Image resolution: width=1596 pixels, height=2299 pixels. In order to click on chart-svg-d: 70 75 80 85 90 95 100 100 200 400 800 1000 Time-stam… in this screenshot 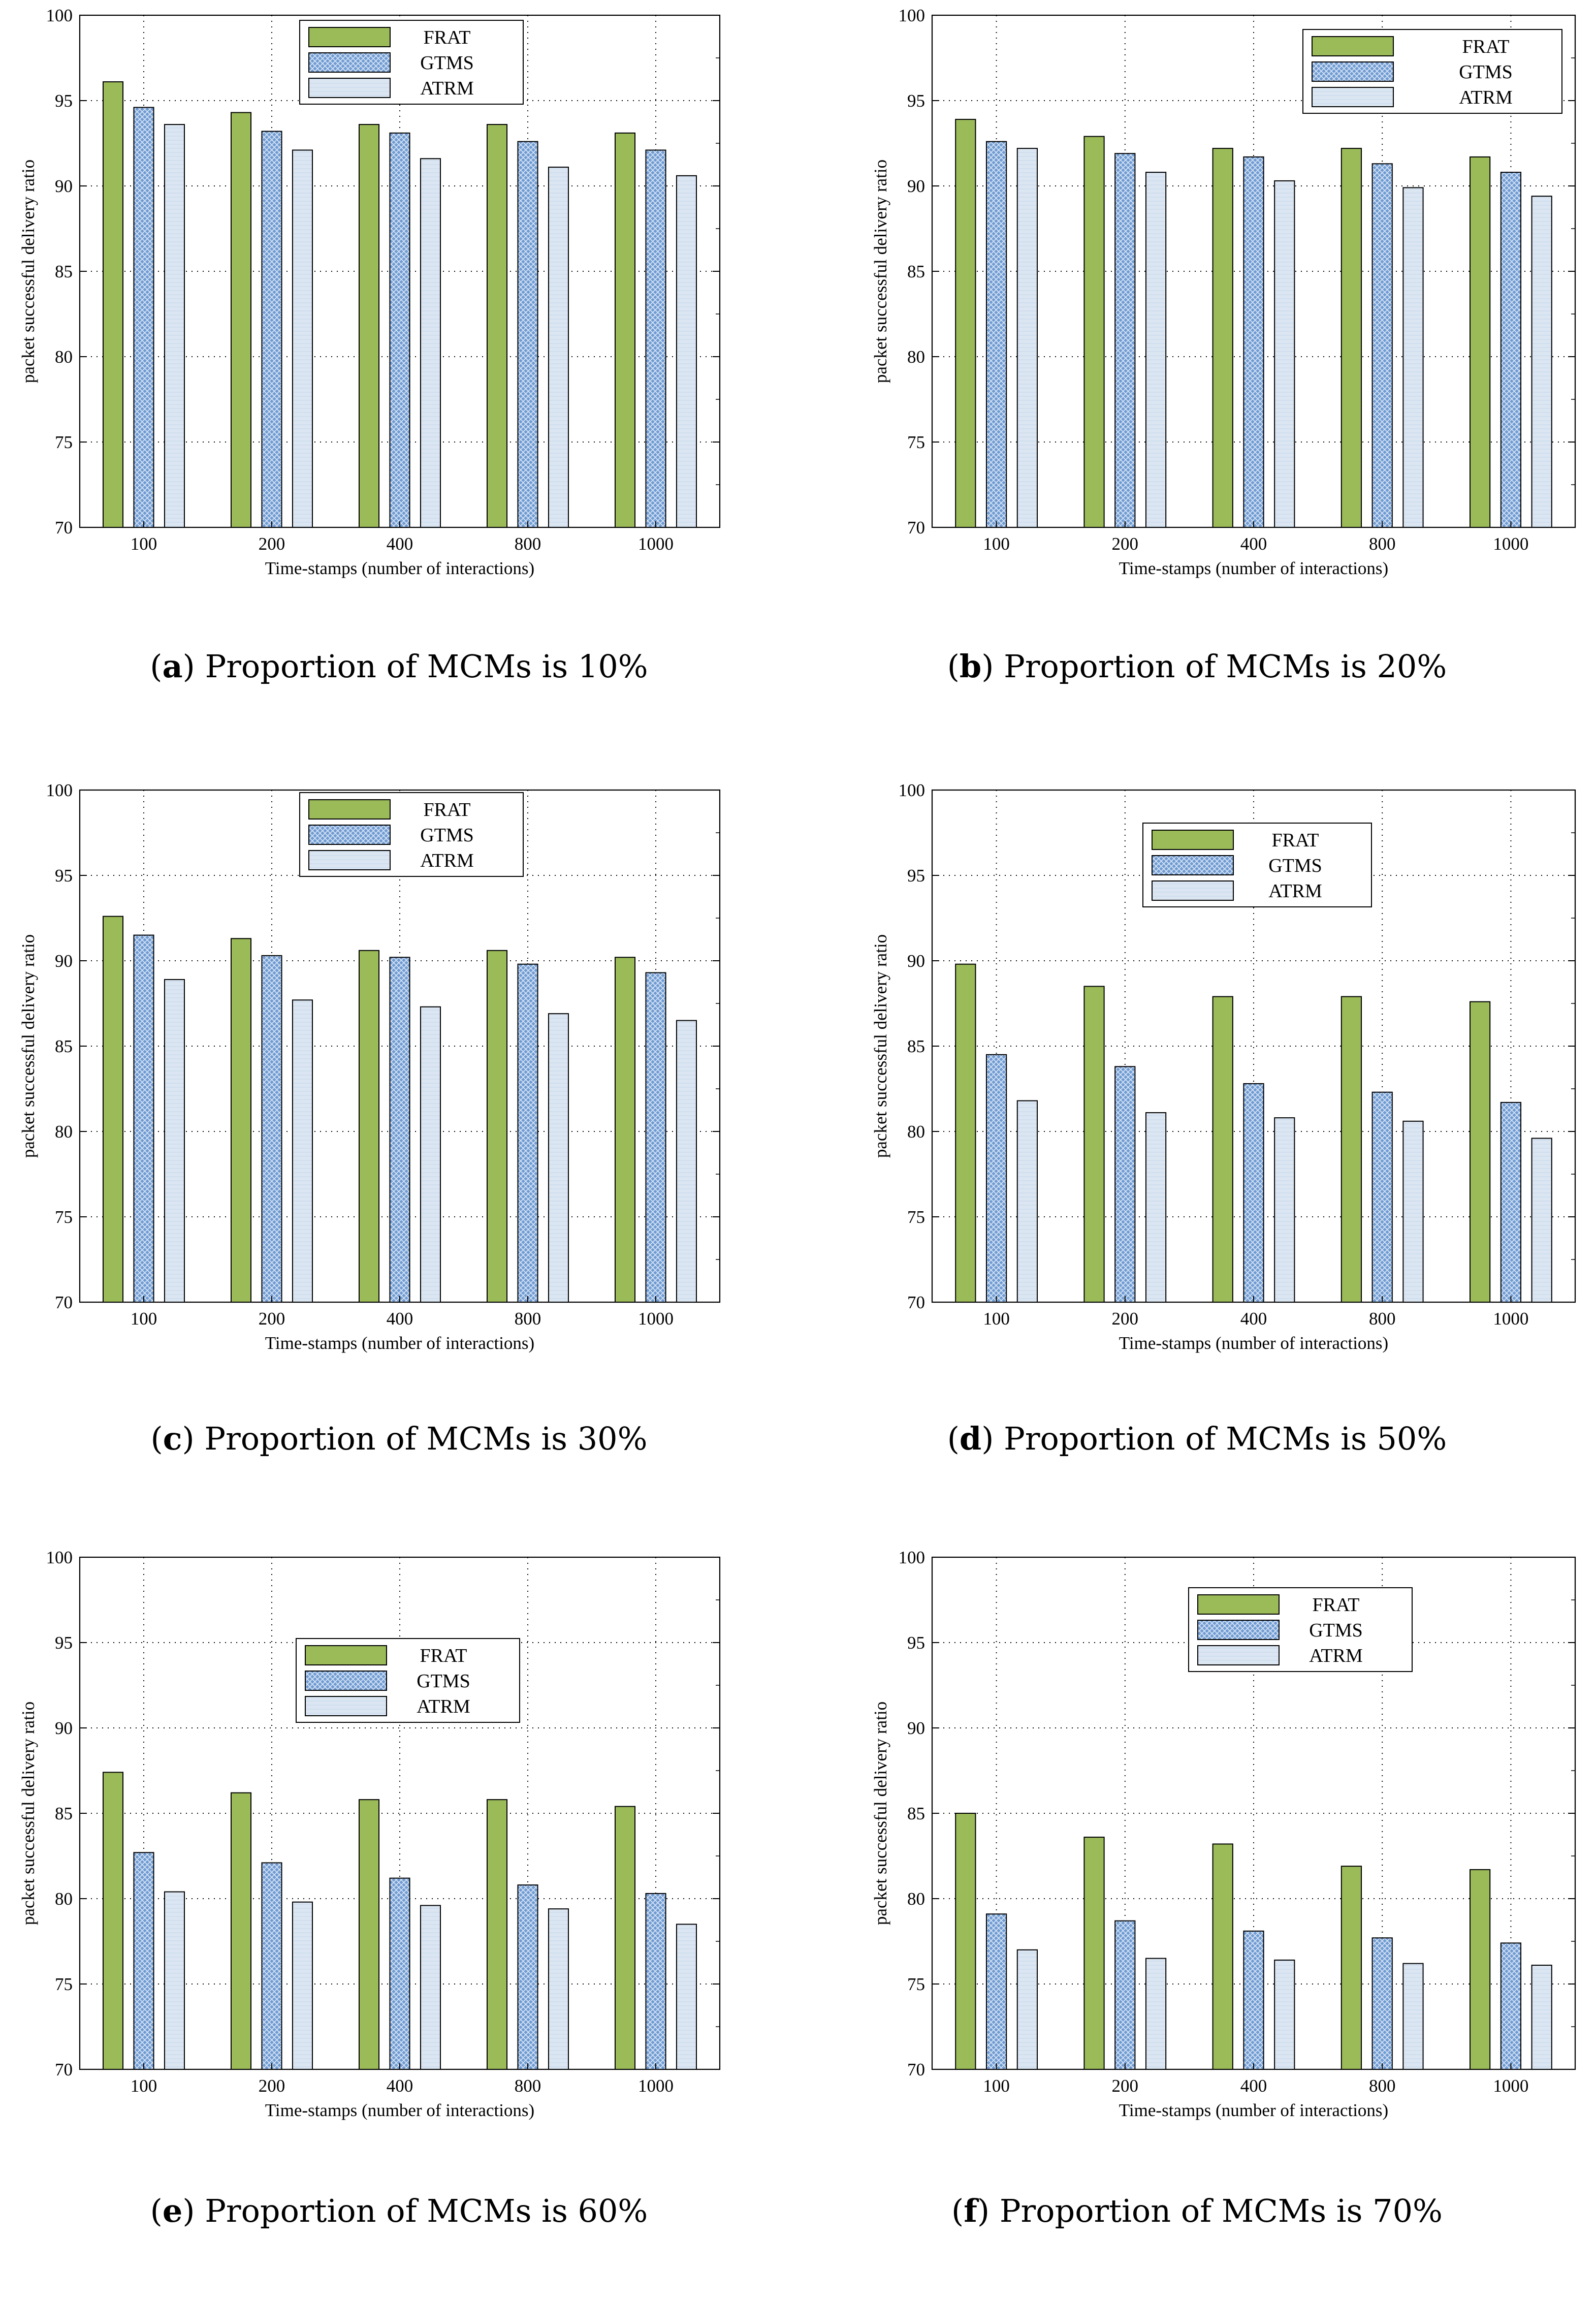, I will do `click(1224, 1067)`.